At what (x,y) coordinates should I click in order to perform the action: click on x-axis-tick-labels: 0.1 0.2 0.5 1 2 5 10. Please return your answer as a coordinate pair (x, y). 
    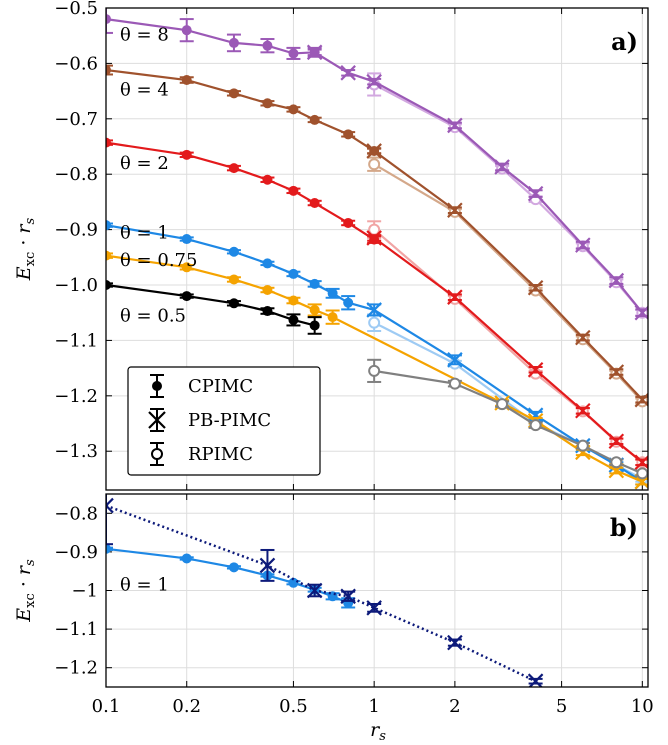
    Looking at the image, I should click on (373, 706).